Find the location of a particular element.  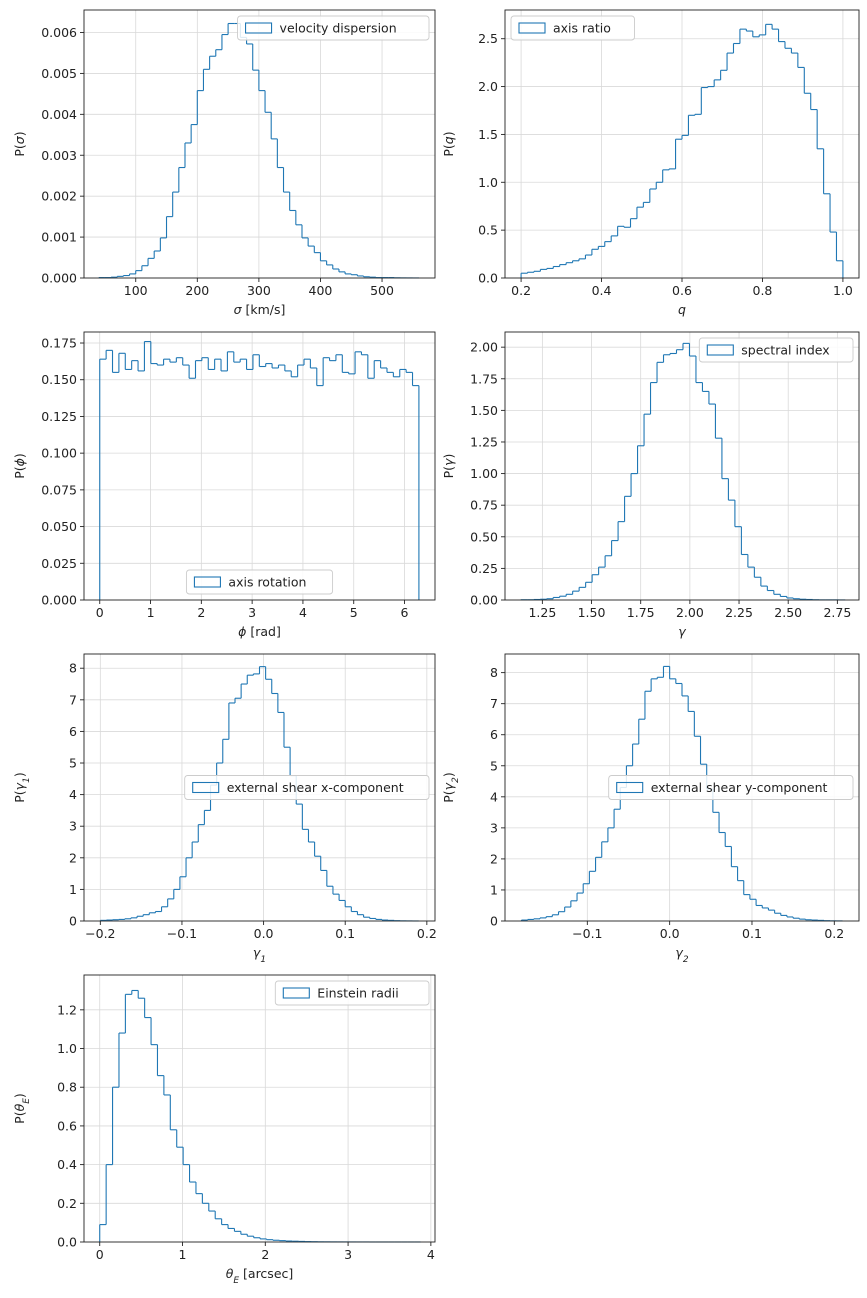

x-tick-label: 2.50 is located at coordinates (788, 612).